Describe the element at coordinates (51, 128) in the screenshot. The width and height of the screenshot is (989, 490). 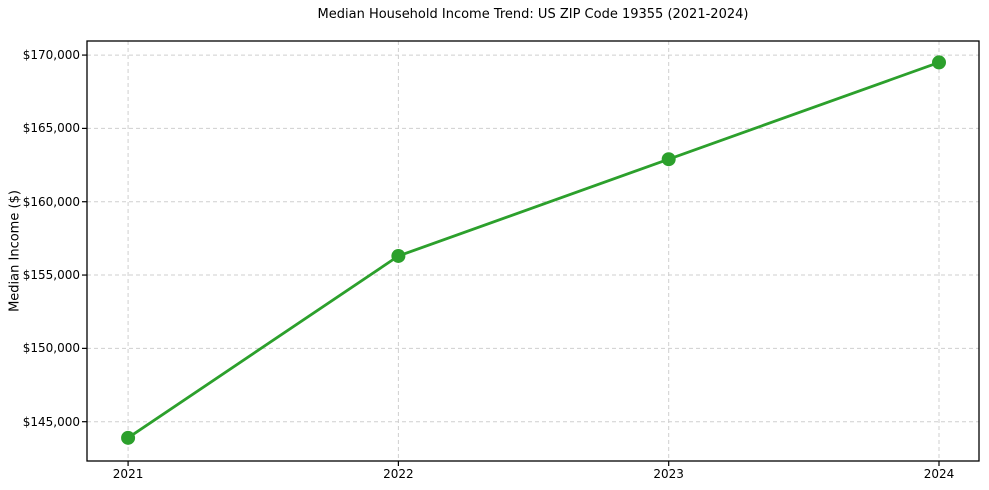
I see `y-tick-label: $165,000` at that location.